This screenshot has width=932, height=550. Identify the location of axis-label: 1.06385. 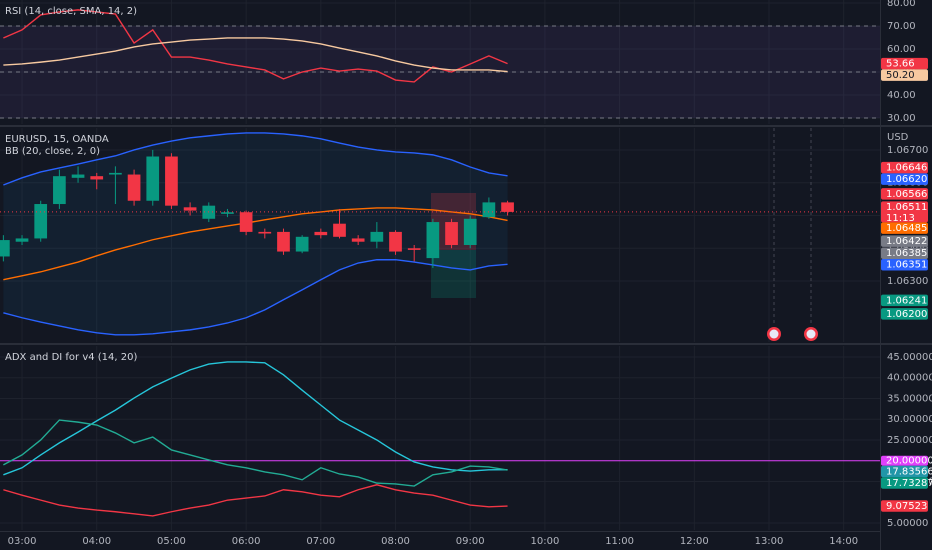
(906, 253).